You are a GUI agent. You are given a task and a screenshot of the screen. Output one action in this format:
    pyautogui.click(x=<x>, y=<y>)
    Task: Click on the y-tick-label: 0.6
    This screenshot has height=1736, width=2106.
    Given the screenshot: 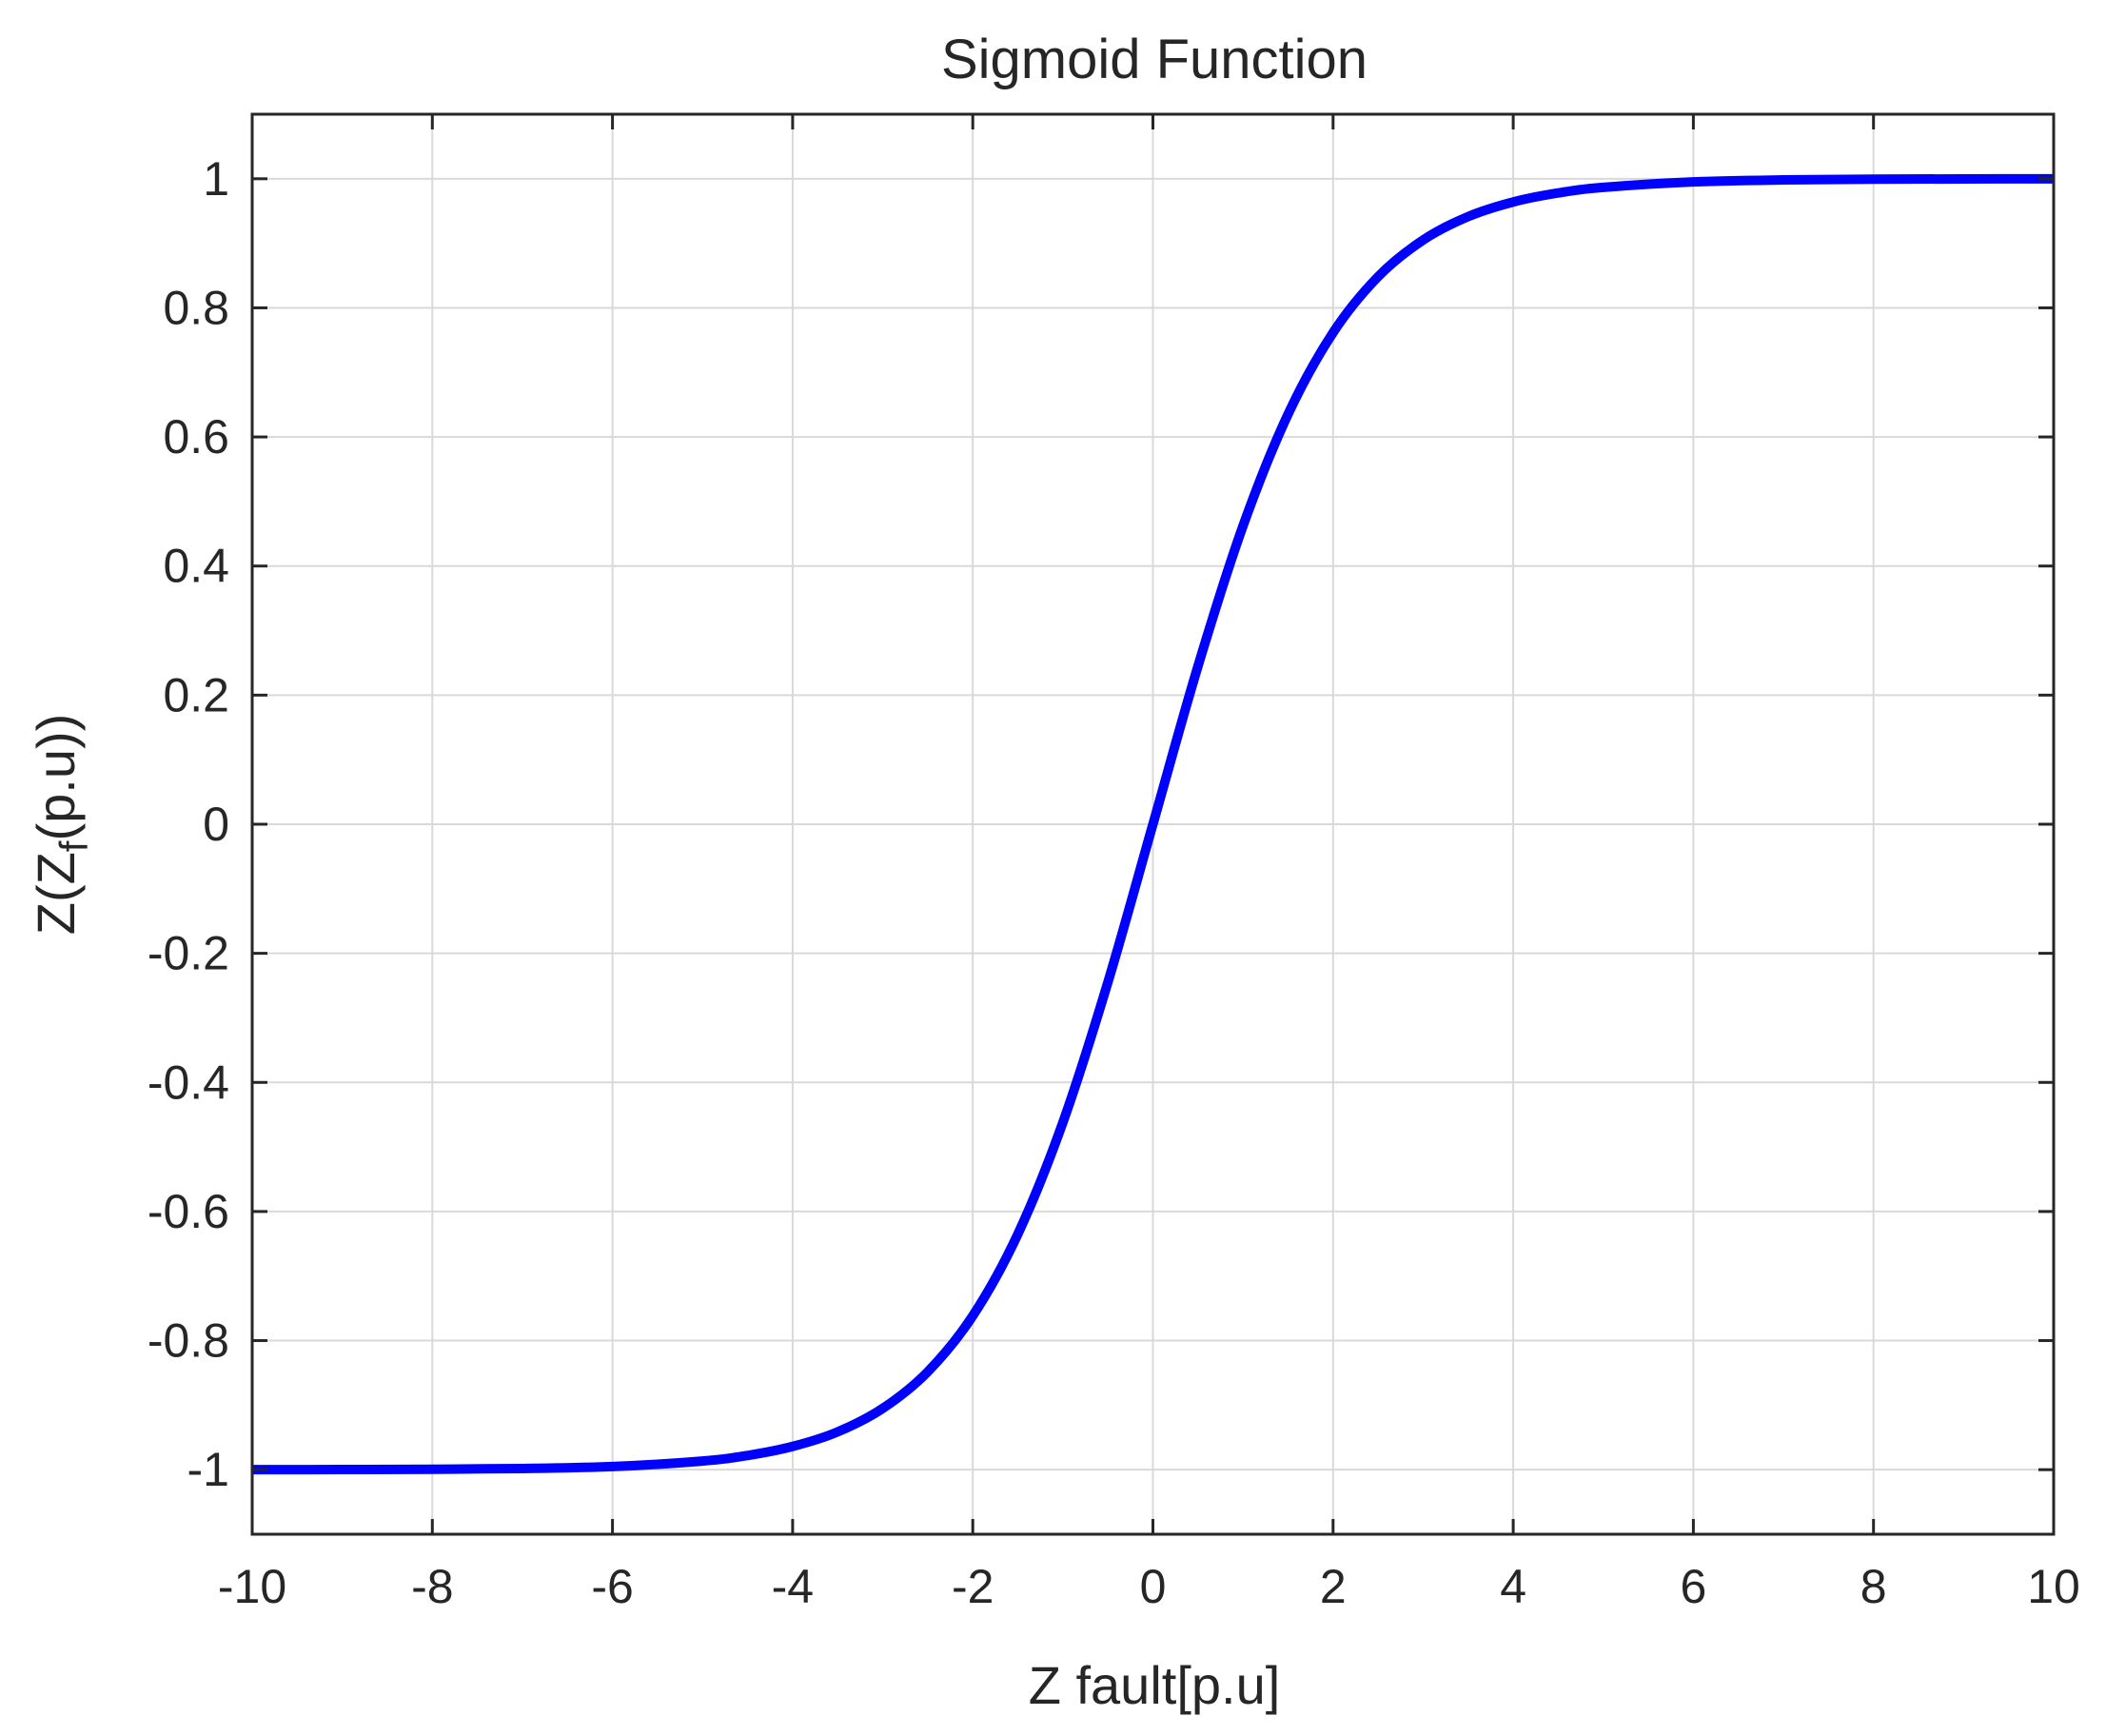 What is the action you would take?
    pyautogui.click(x=196, y=437)
    